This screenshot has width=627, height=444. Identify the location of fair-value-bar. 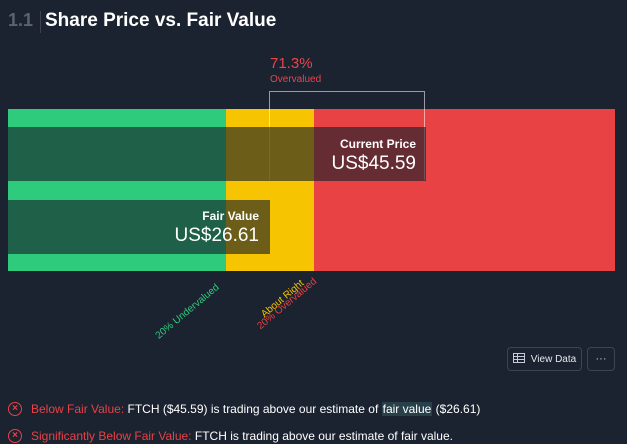
(139, 227).